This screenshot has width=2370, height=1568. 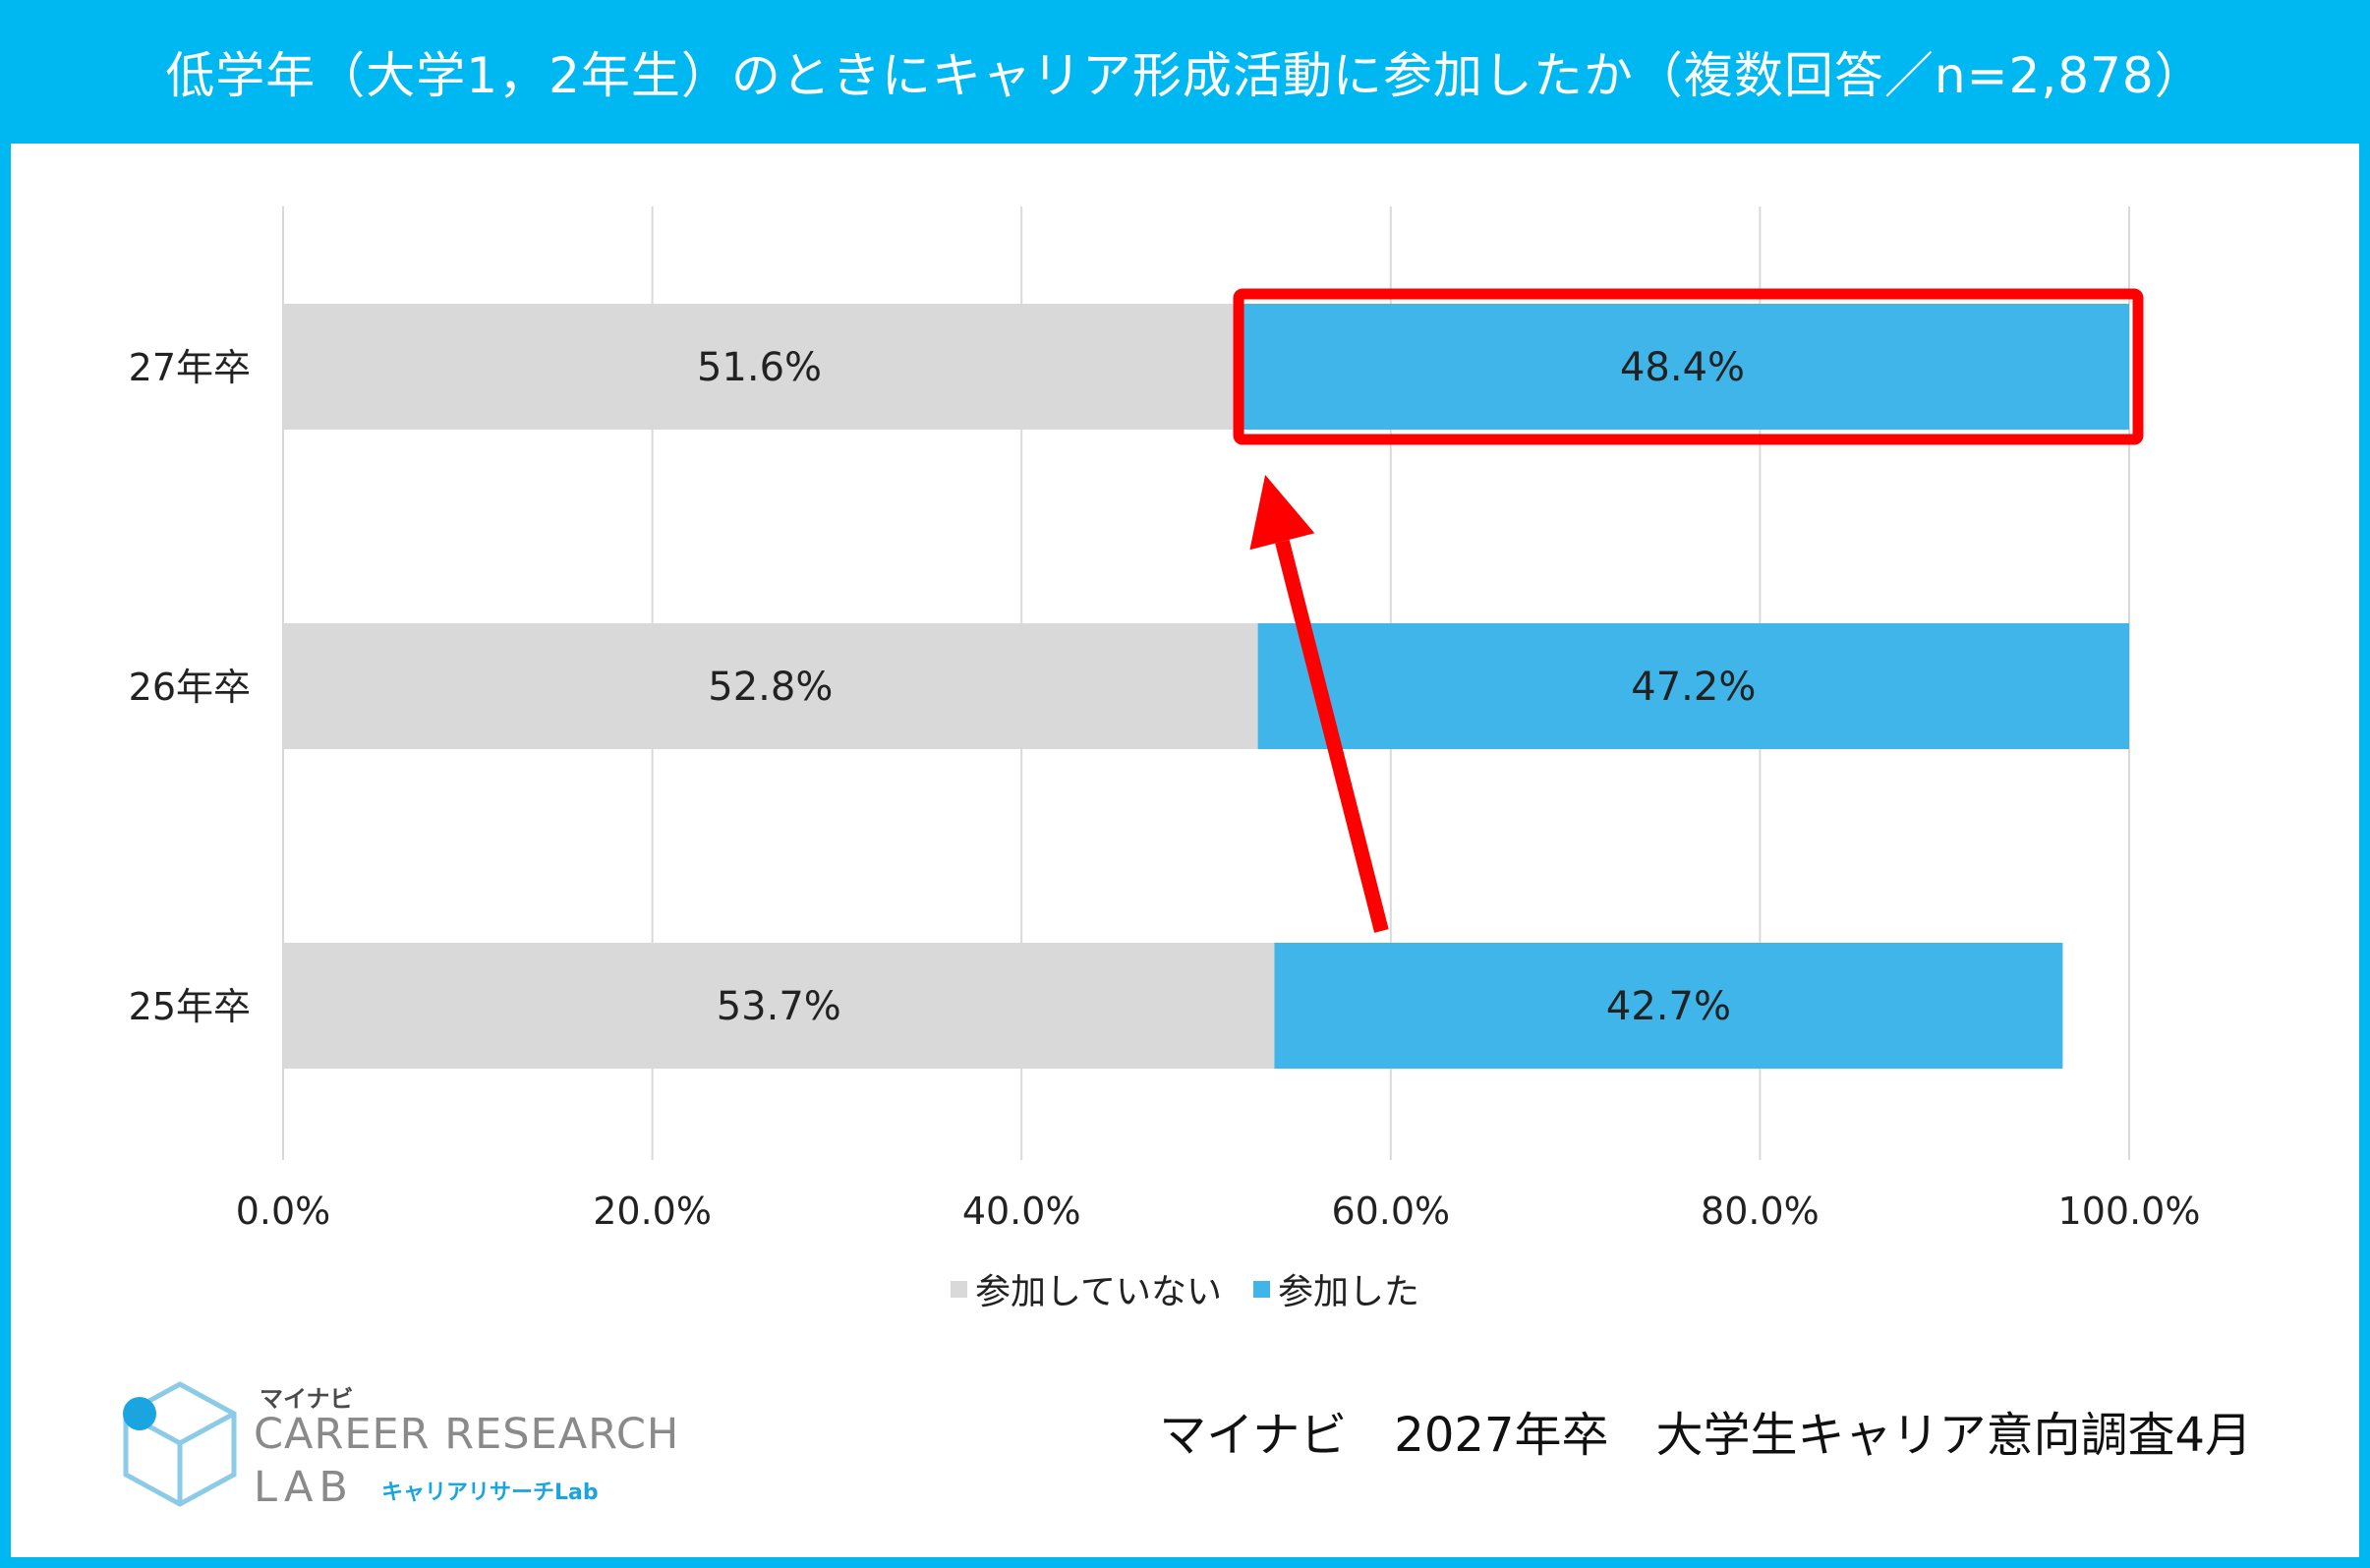 I want to click on legend-swatch-blue, so click(x=1261, y=1289).